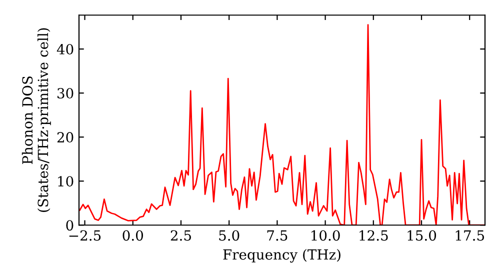 Image resolution: width=500 pixels, height=280 pixels. What do you see at coordinates (422, 235) in the screenshot?
I see `x-tick-label: 15.0` at bounding box center [422, 235].